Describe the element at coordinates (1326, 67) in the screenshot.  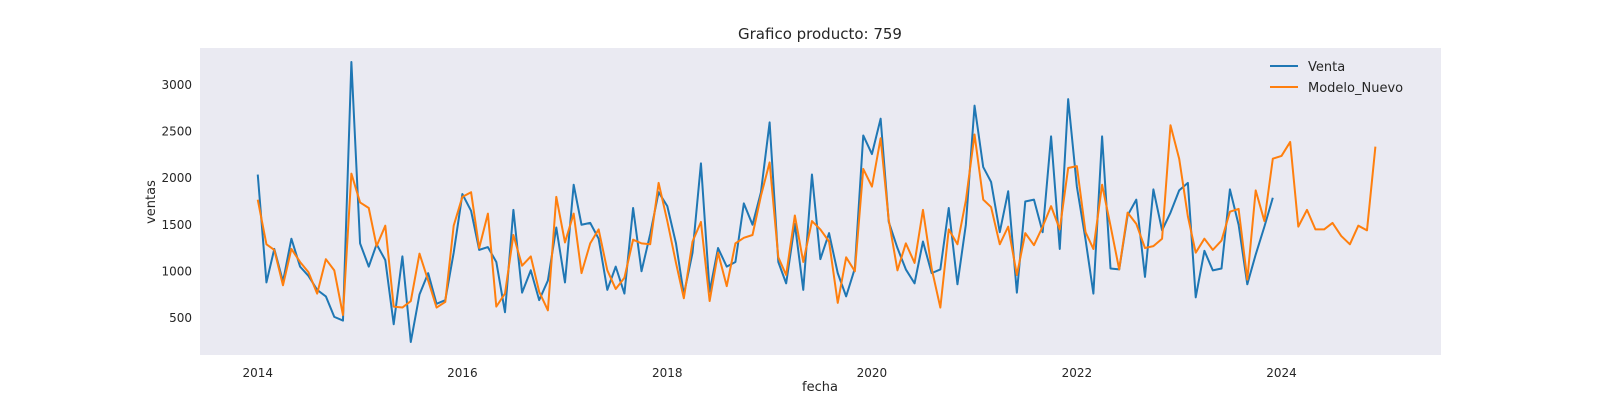
I see `legend-label: Venta` at that location.